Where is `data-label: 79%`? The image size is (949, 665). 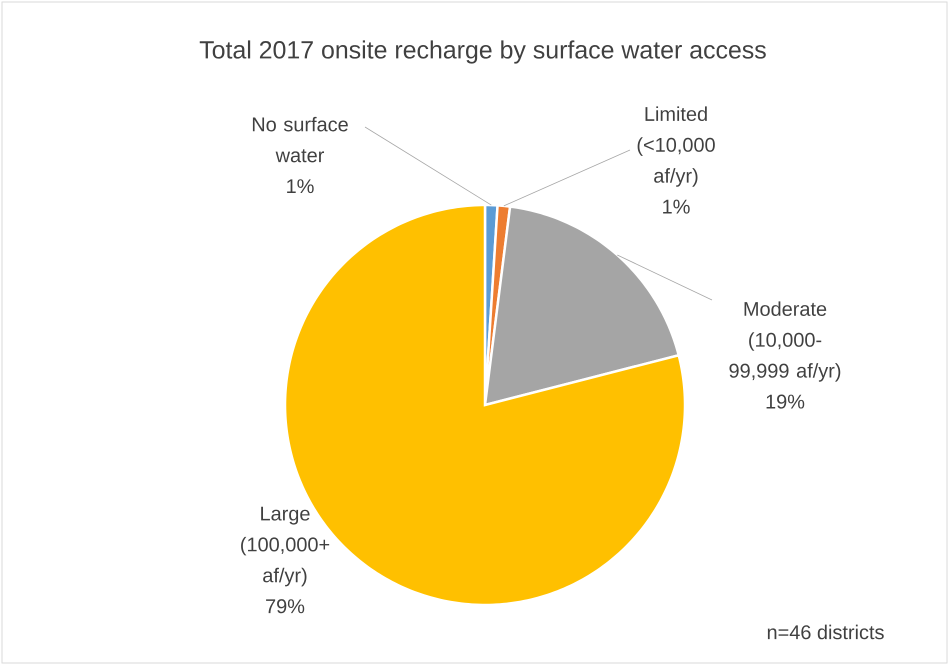 data-label: 79% is located at coordinates (285, 606).